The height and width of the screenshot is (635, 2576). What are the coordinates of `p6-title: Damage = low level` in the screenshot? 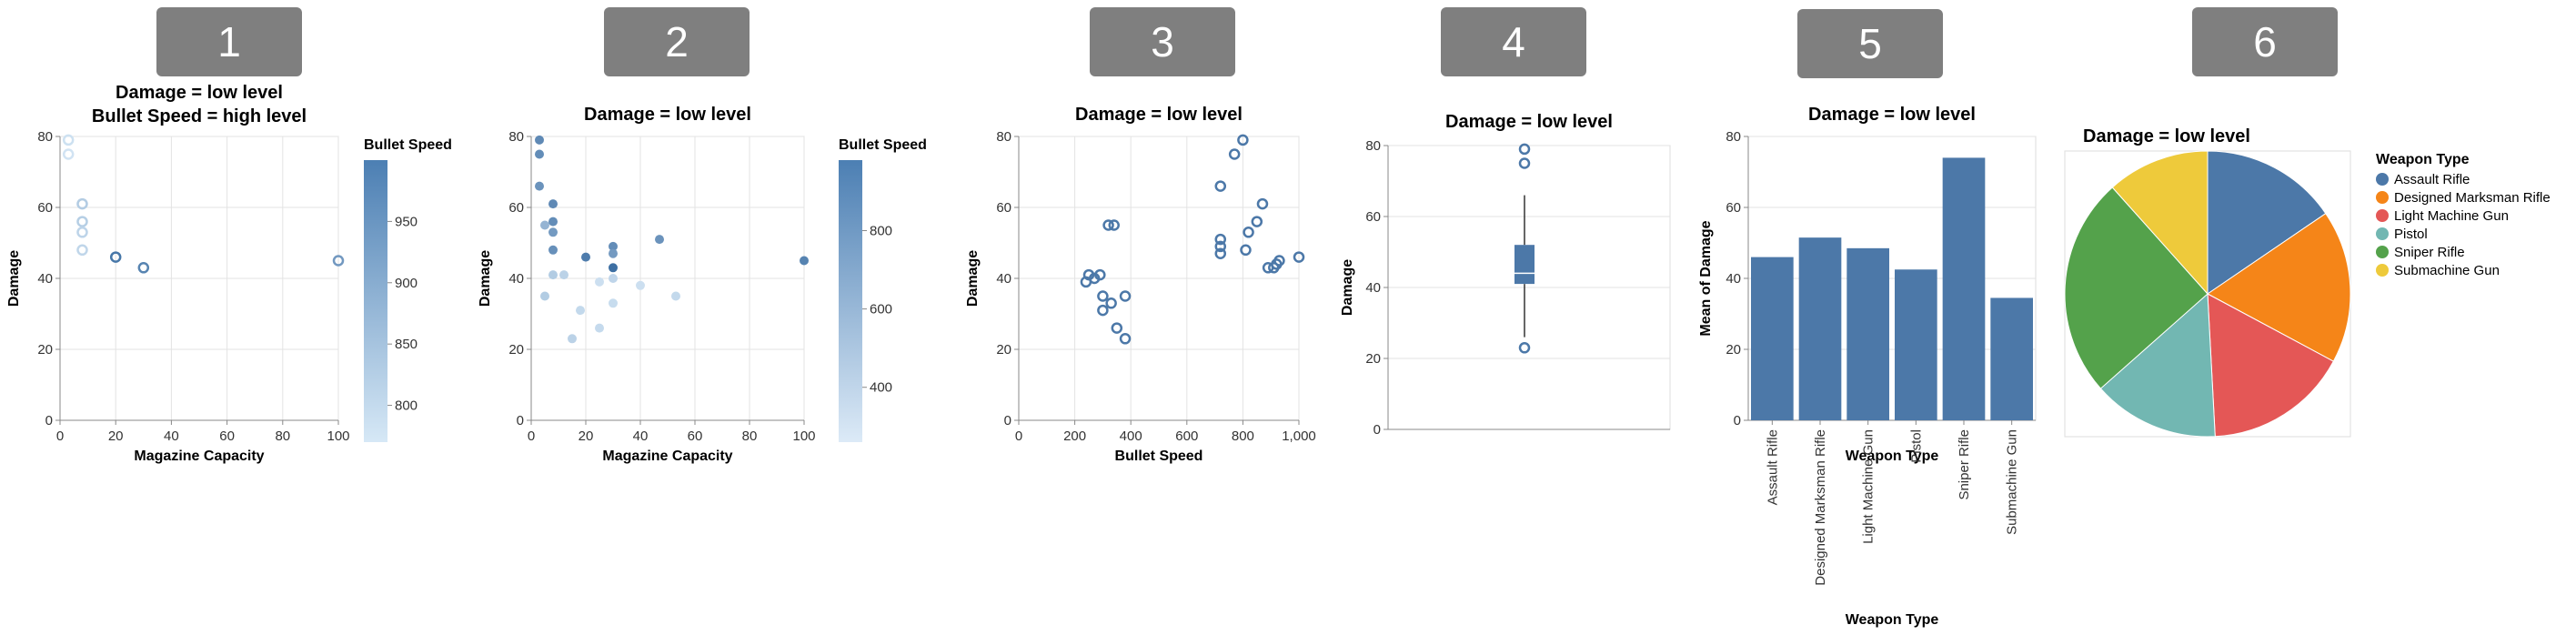 It's located at (2166, 136).